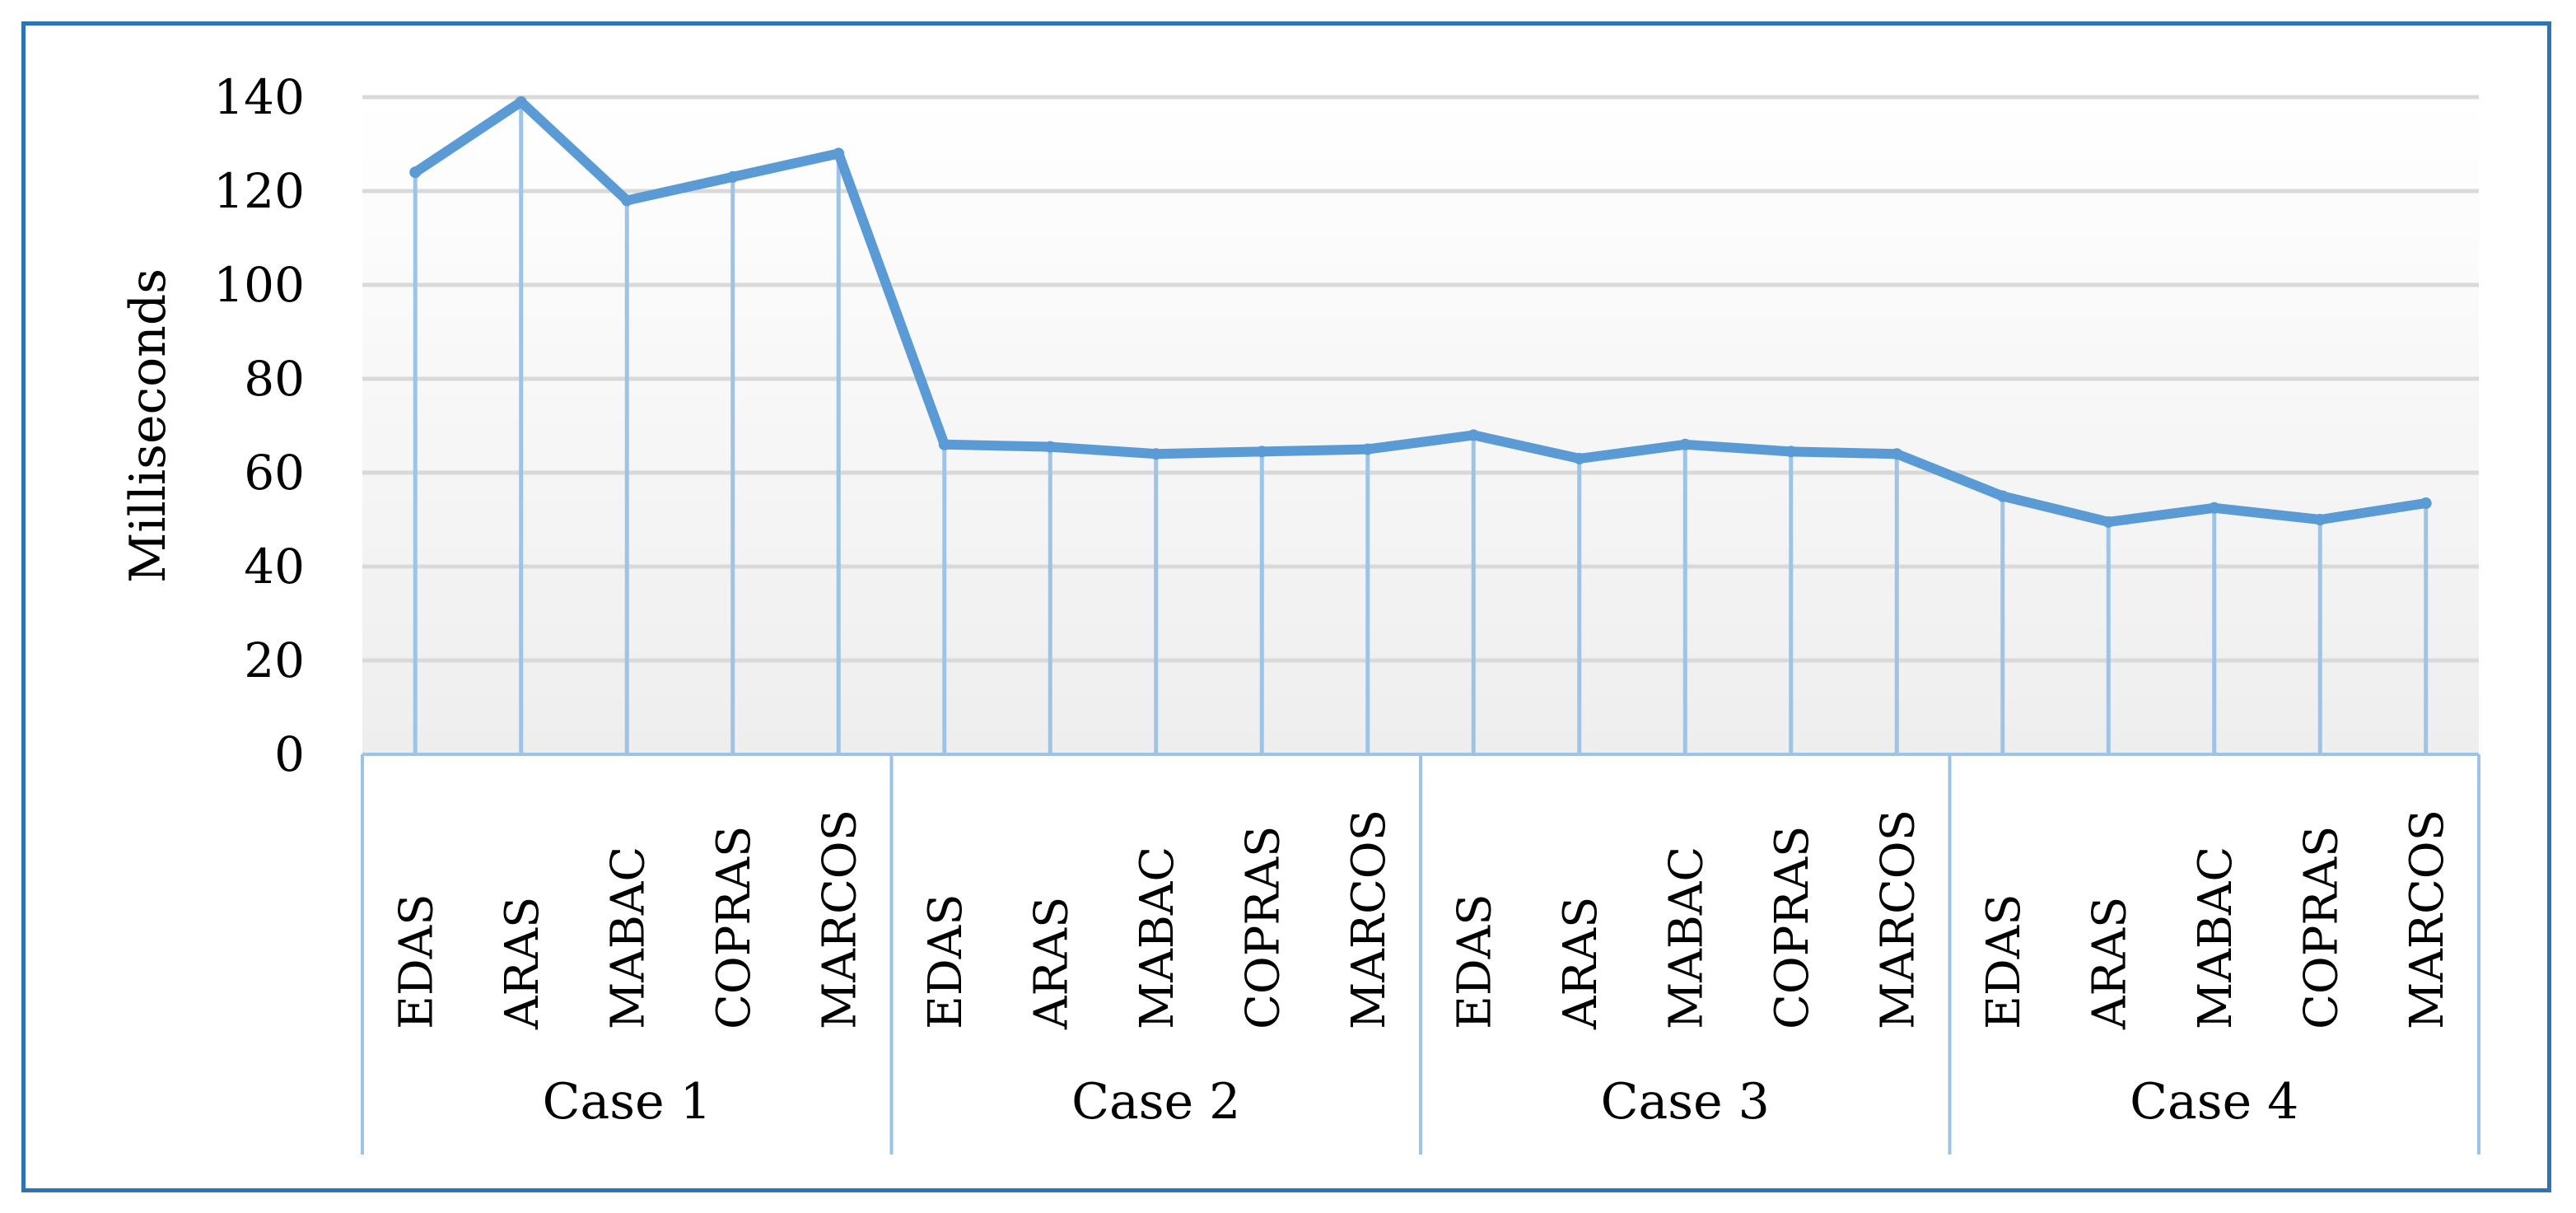 This screenshot has width=2576, height=1213. What do you see at coordinates (259, 285) in the screenshot?
I see `y-tick-label: 100` at bounding box center [259, 285].